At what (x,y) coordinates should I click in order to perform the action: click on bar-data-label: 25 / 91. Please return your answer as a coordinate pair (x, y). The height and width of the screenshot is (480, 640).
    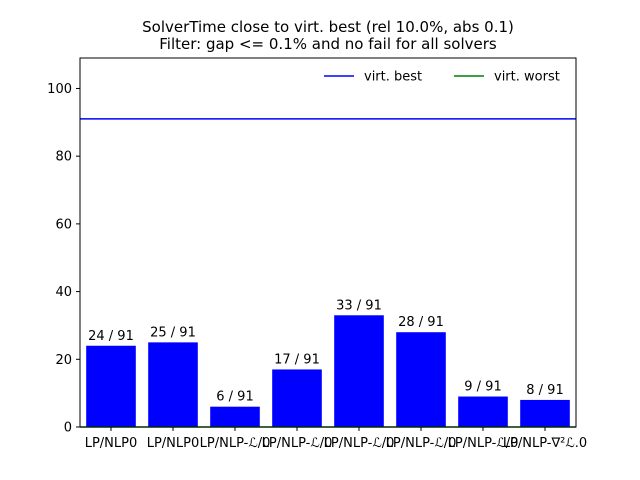
    Looking at the image, I should click on (173, 332).